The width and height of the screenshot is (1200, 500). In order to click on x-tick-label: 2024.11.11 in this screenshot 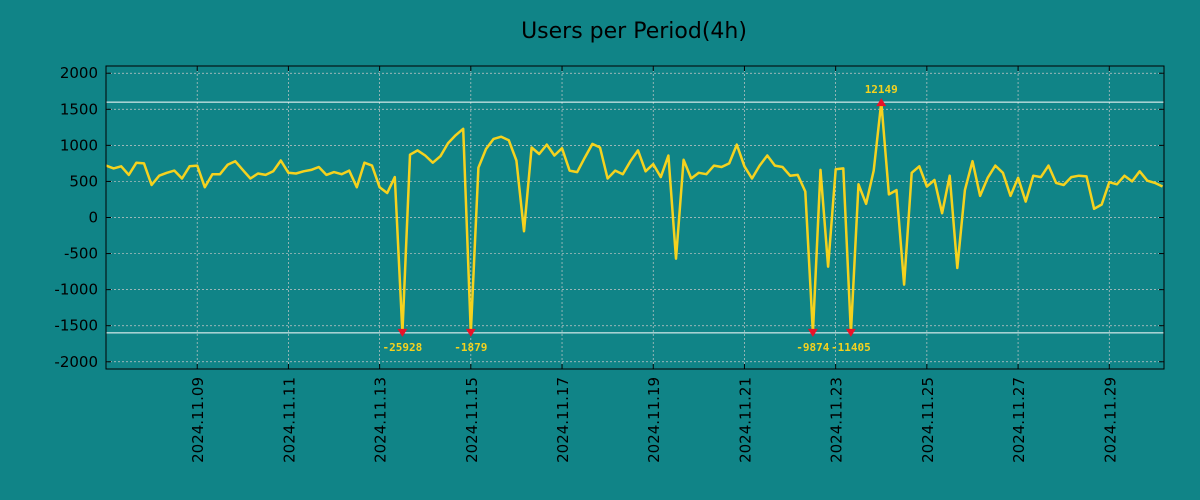, I will do `click(289, 420)`.